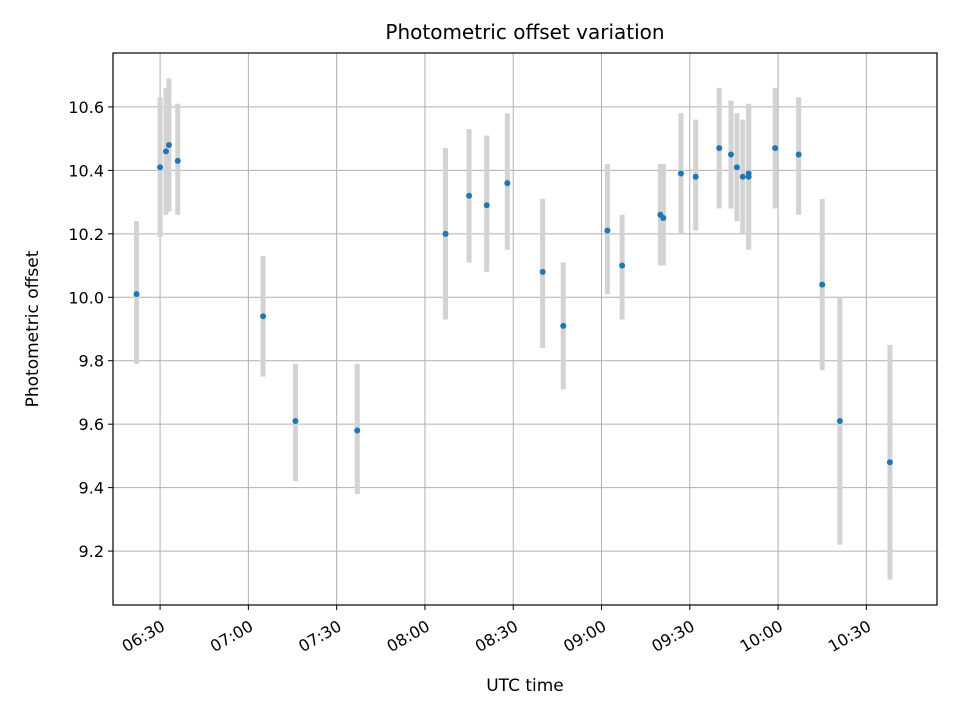 The height and width of the screenshot is (720, 960). Describe the element at coordinates (90, 329) in the screenshot. I see `y-axis-ticks: 9.2 9.4 9.6 9.8 10.0 10.2 10.4 10.6` at that location.